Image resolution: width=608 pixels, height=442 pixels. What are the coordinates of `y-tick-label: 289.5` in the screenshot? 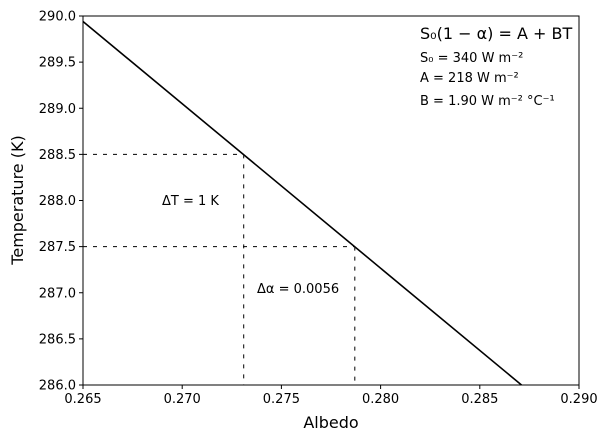 It's located at (57, 63).